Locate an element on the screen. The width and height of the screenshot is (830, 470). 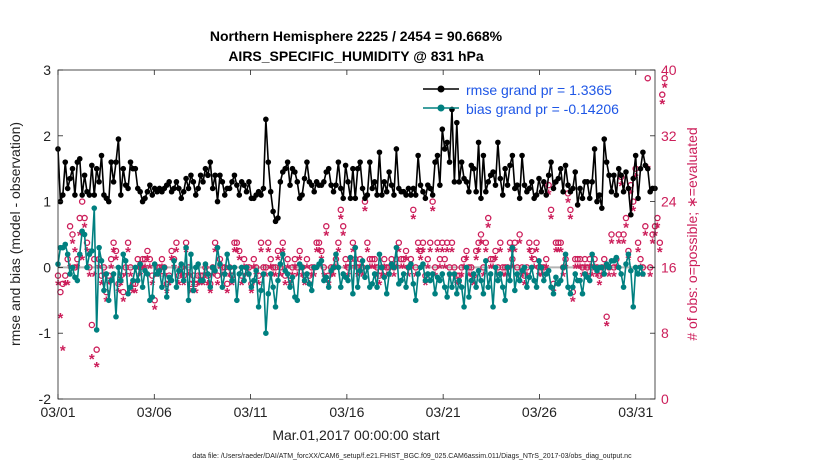
legend-rmse-label: rmse grand pr = 1.3365 is located at coordinates (539, 90).